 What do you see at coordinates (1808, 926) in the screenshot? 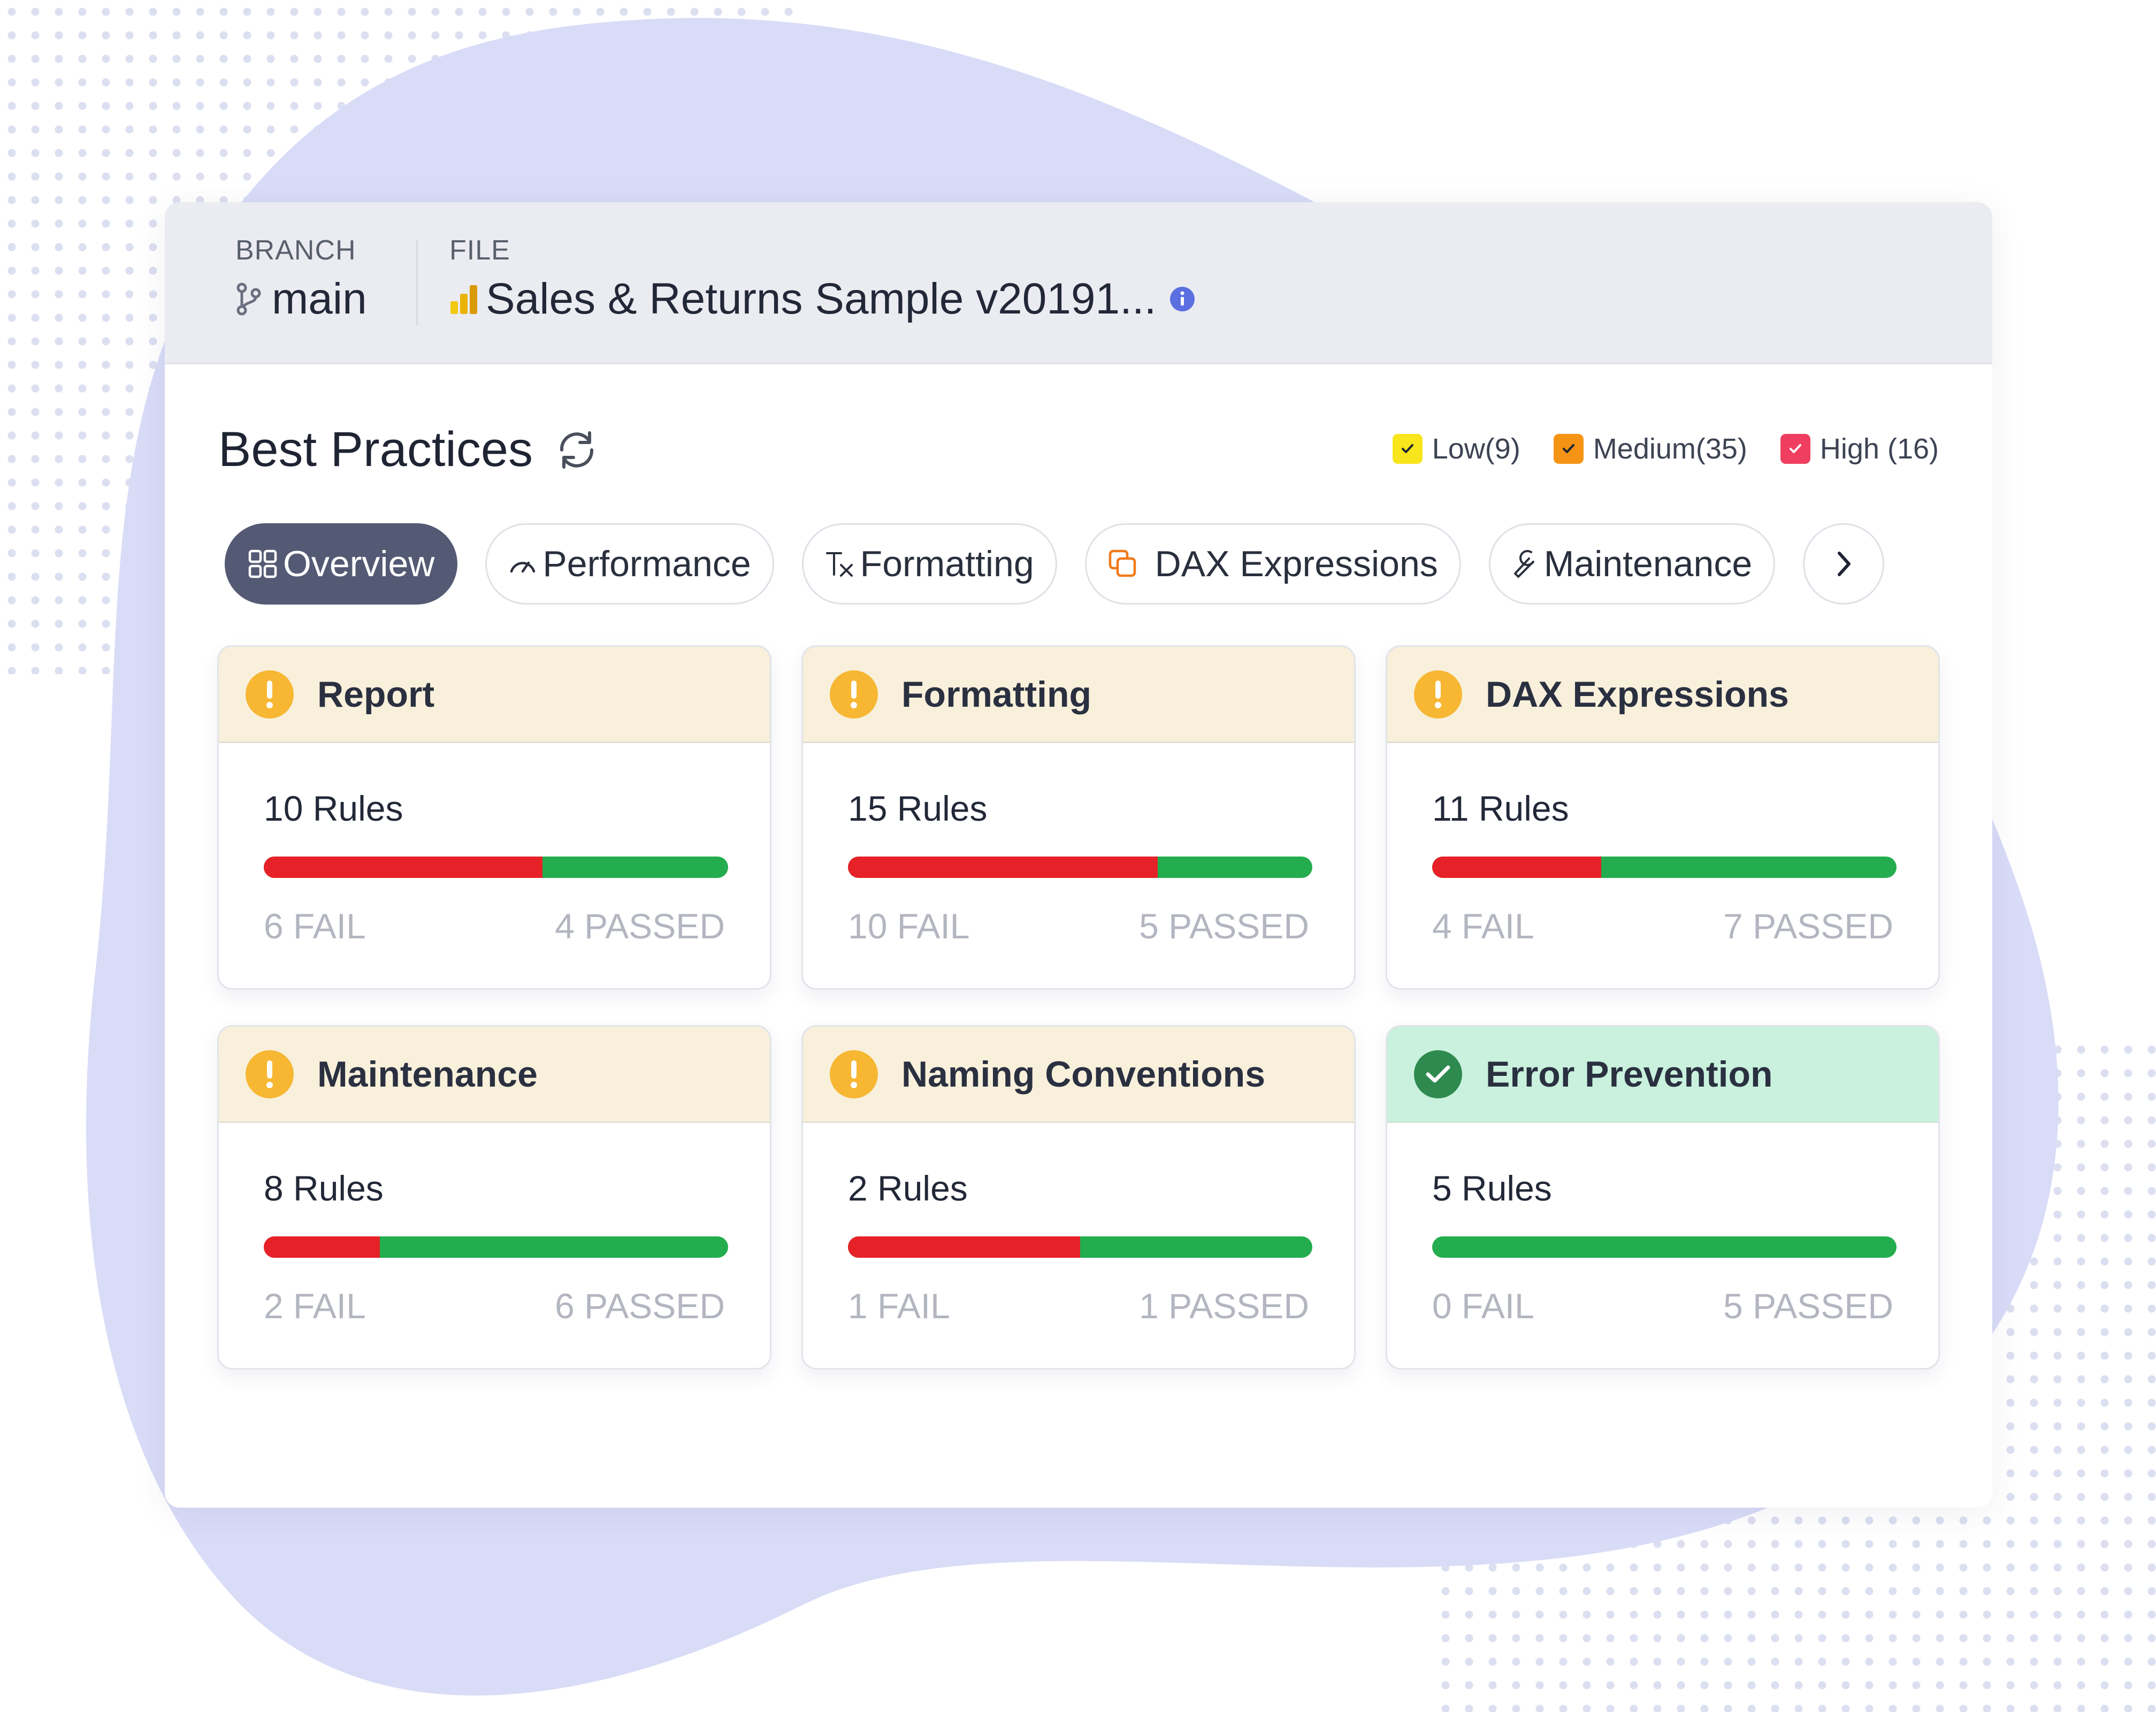
I see `passed-count: 7 PASSED` at bounding box center [1808, 926].